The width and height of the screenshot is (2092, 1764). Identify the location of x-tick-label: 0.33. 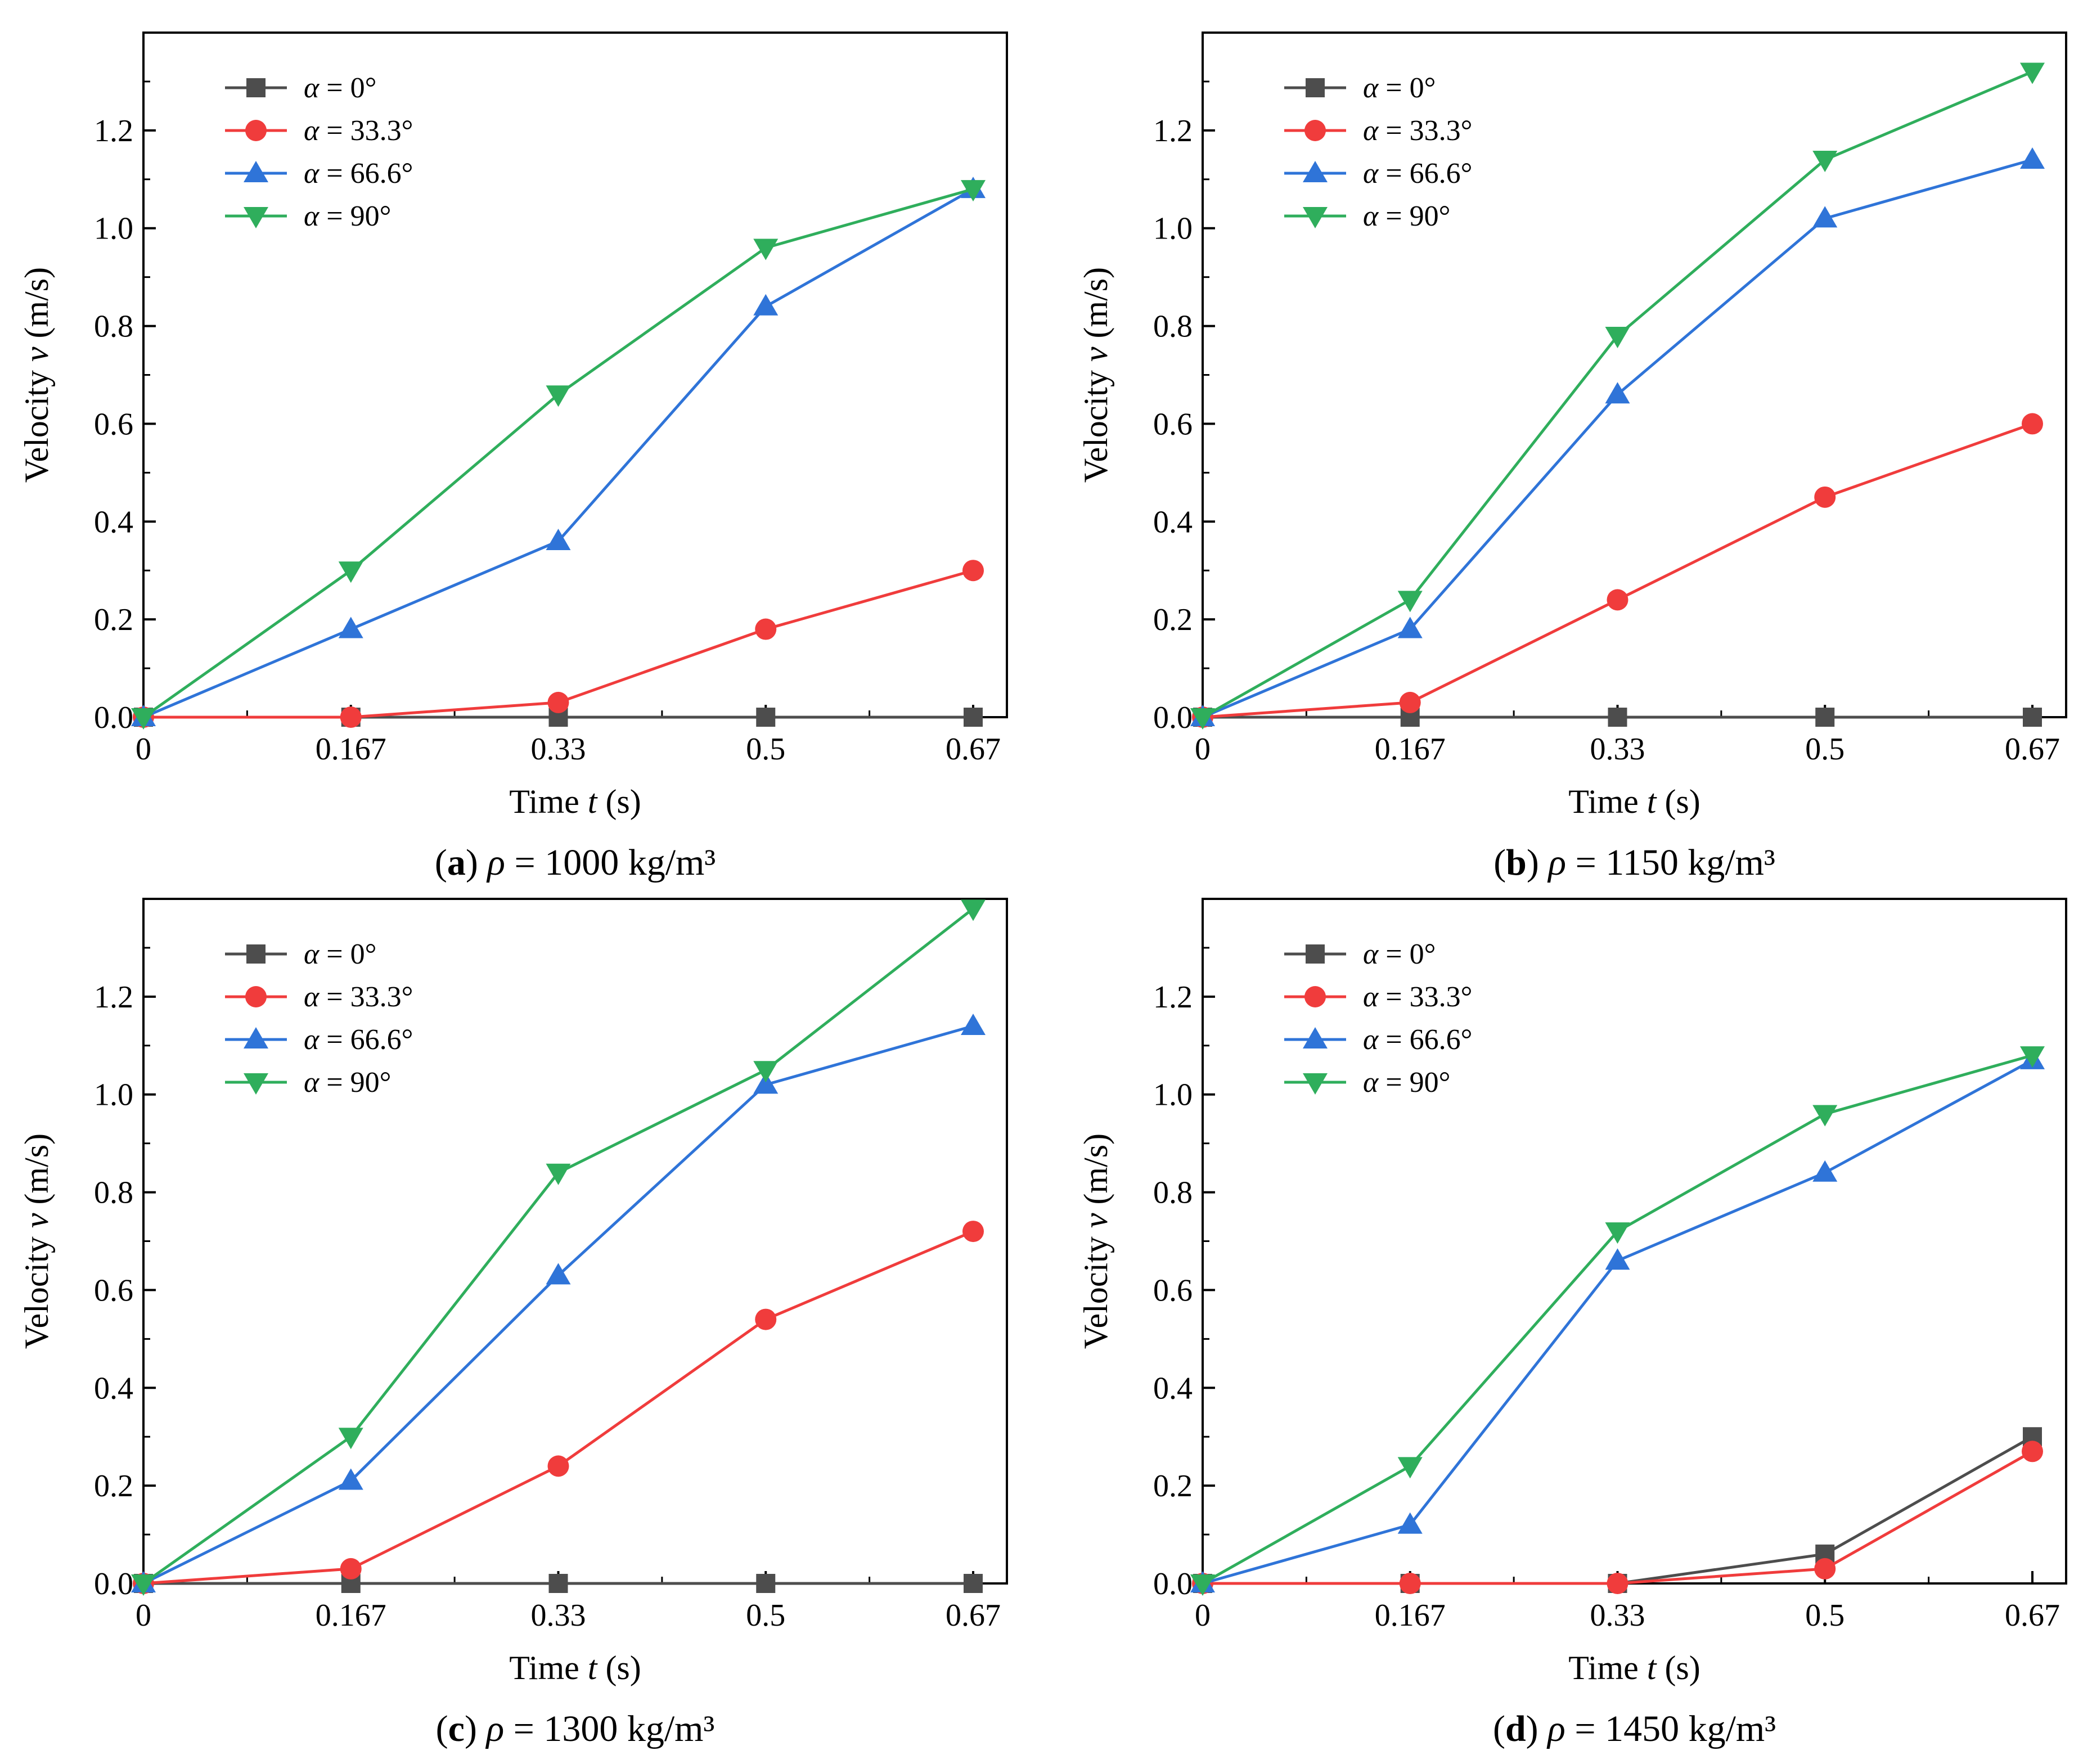
(558, 1615).